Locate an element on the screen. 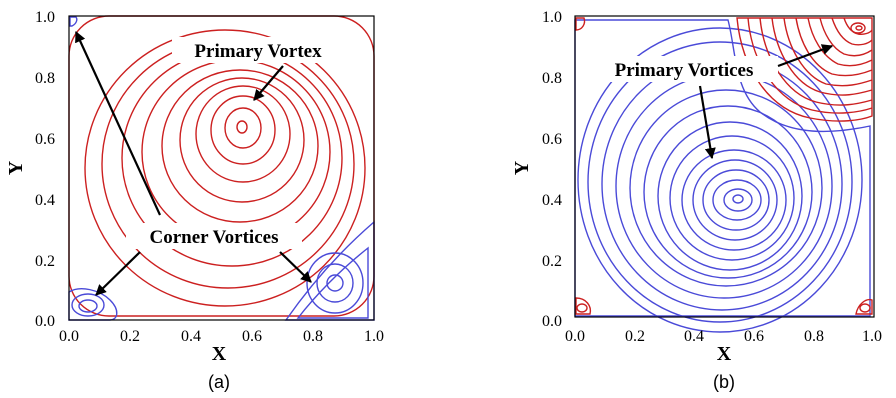 Image resolution: width=896 pixels, height=398 pixels. annotation-primary-vortices: Primary Vortices is located at coordinates (712, 102).